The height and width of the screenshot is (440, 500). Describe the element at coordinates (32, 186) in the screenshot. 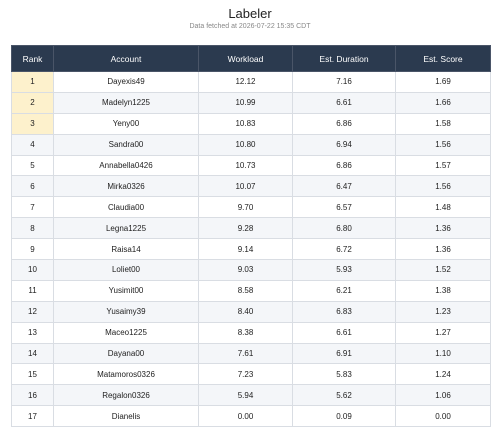

I see `table-cell: 6` at that location.